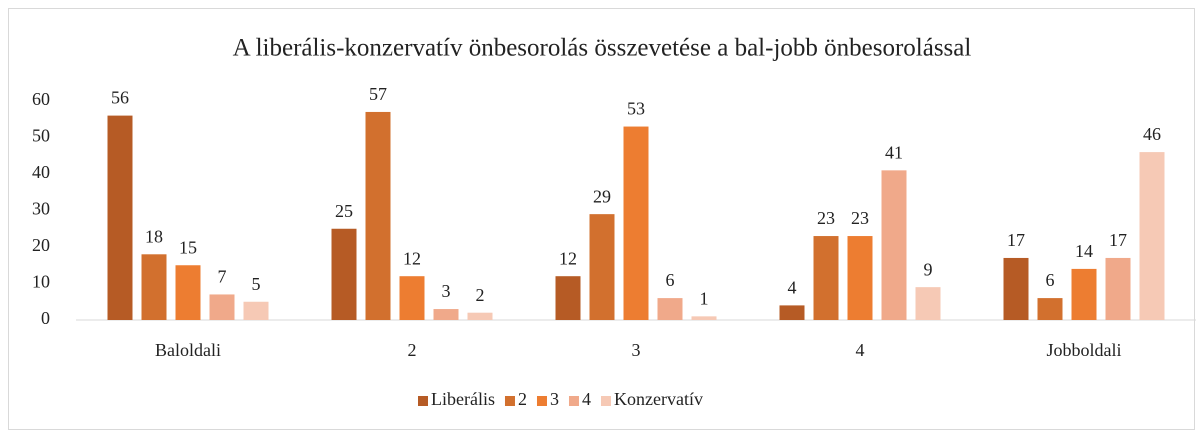 The image size is (1203, 430). I want to click on legend-label: 2, so click(522, 399).